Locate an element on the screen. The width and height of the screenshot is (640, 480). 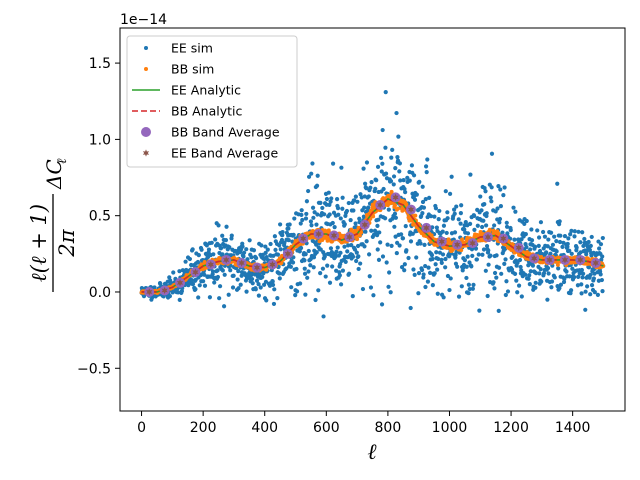
legend-label: BB sim is located at coordinates (192, 69).